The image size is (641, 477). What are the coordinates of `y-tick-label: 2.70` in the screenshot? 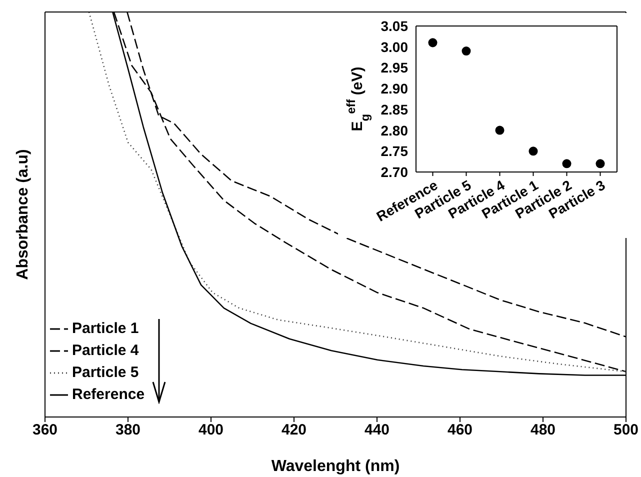 It's located at (394, 172).